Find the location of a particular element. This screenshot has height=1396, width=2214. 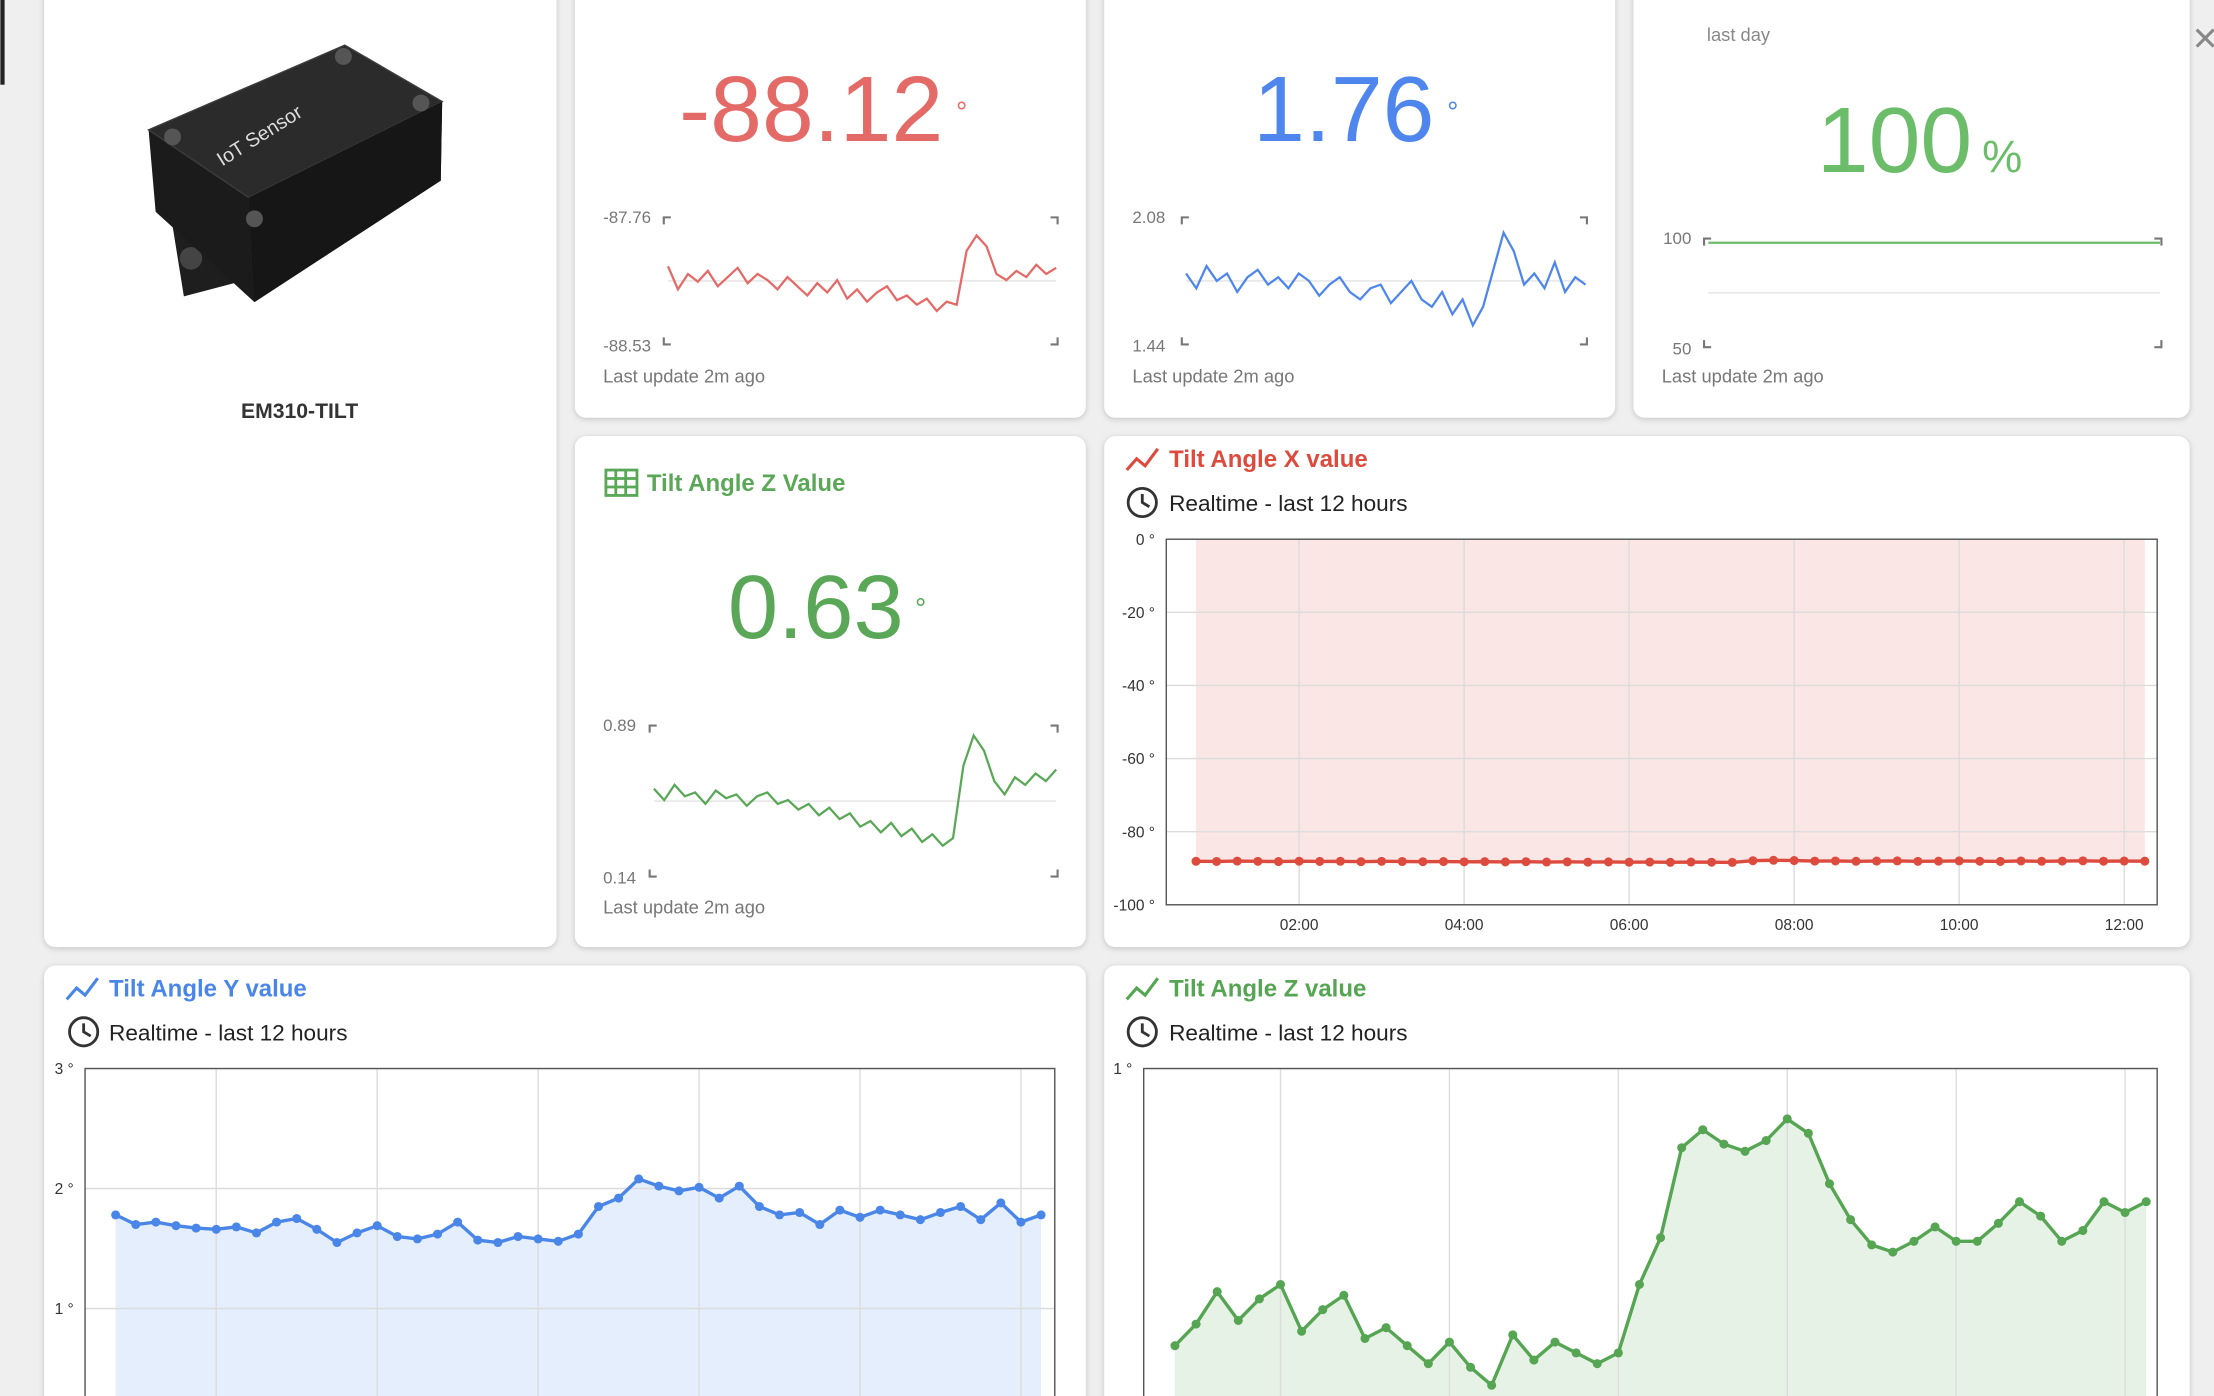

device-name: EM310-TILT is located at coordinates (299, 411).